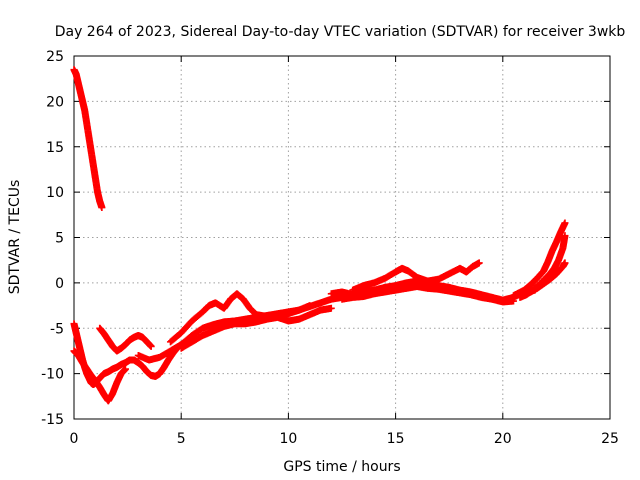  I want to click on y-tick-labels: -15 -10 -5 0 5 10 15 20 25, so click(52, 238).